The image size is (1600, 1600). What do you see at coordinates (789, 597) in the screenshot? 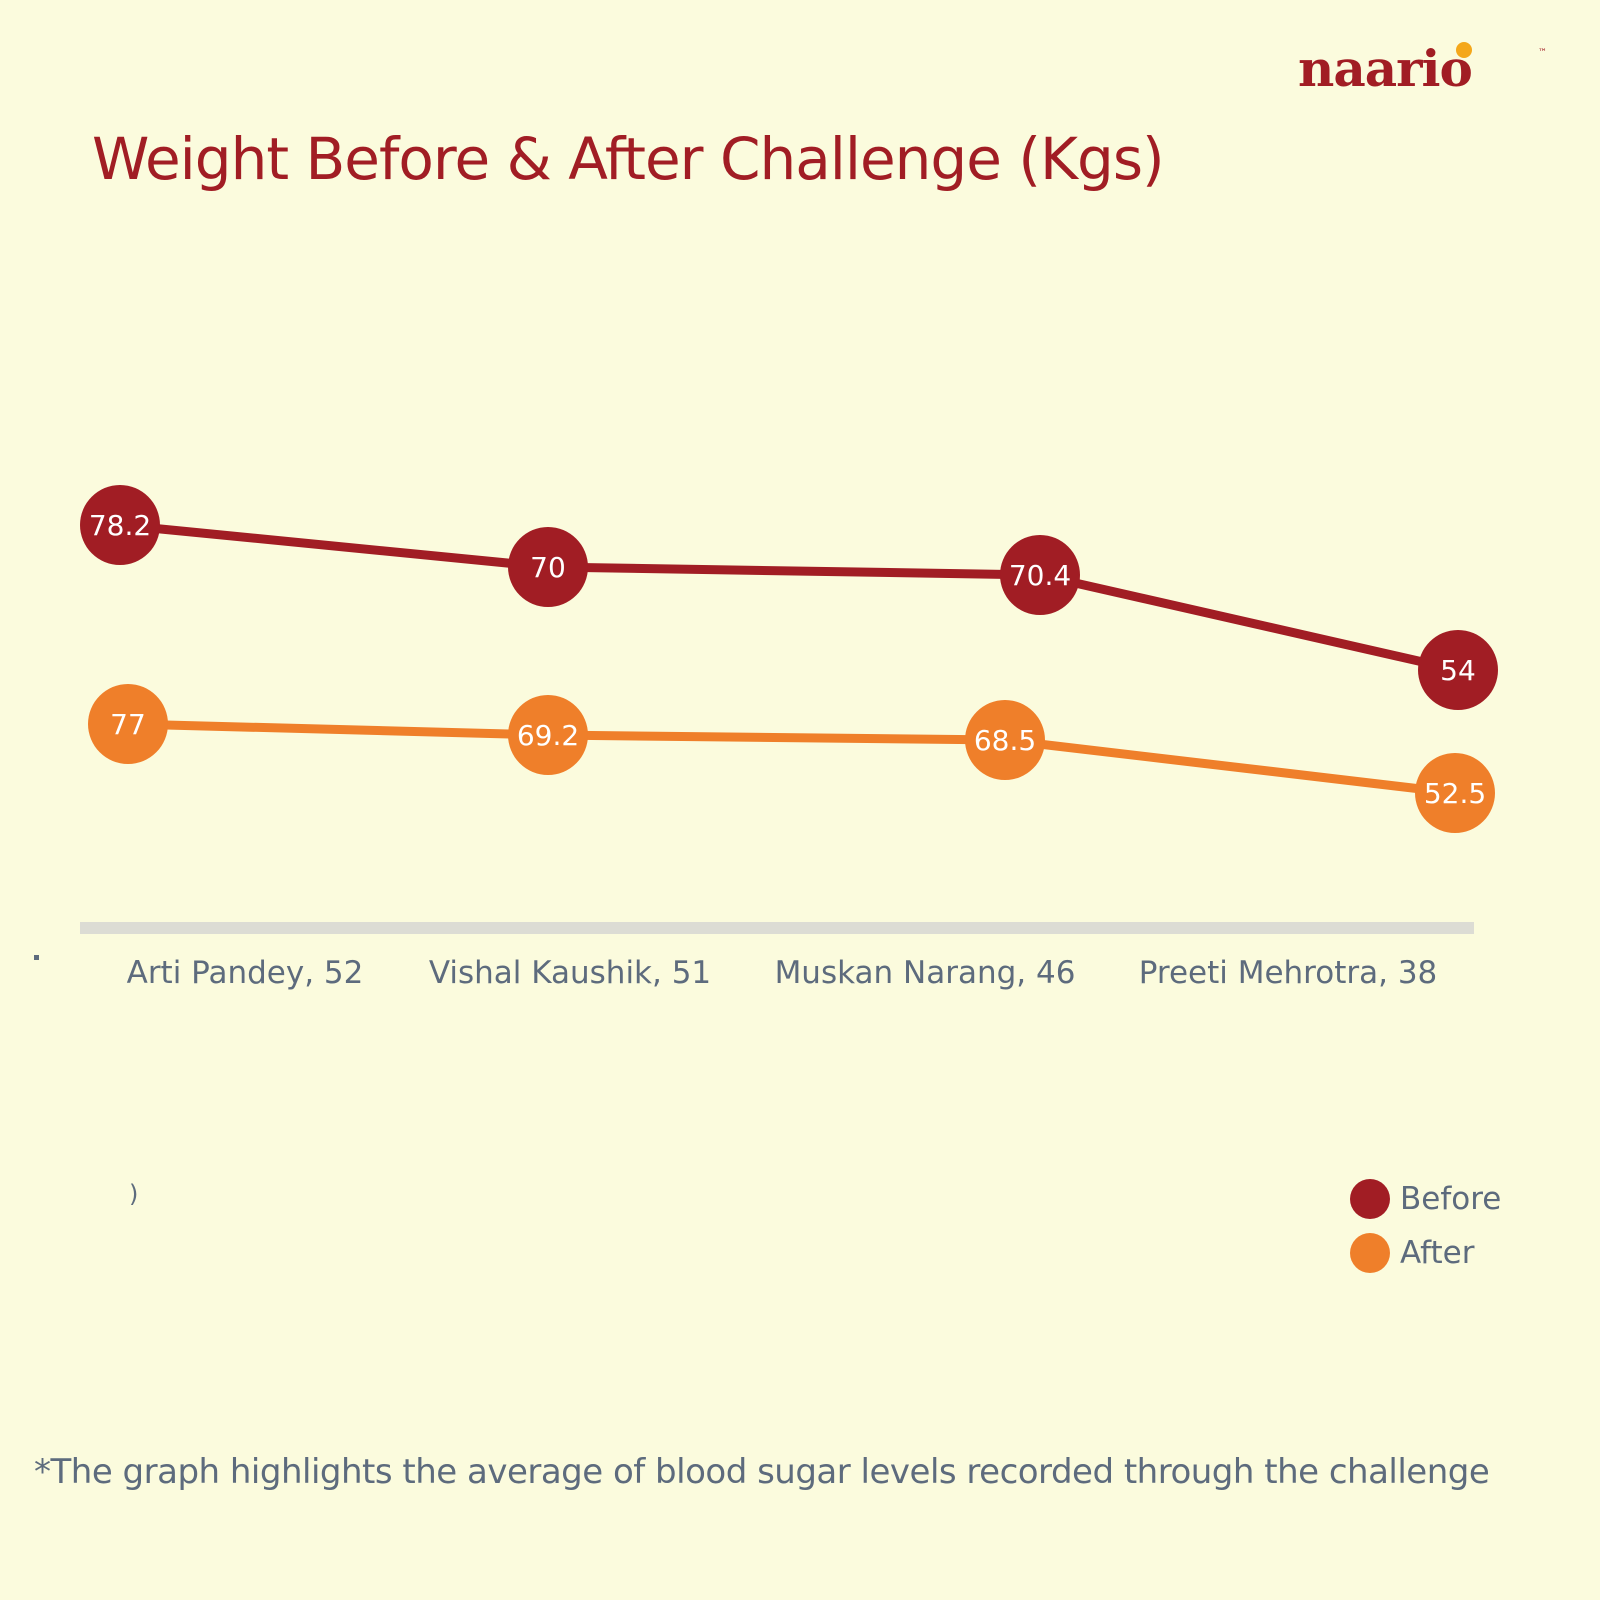
I see `series-line-before` at bounding box center [789, 597].